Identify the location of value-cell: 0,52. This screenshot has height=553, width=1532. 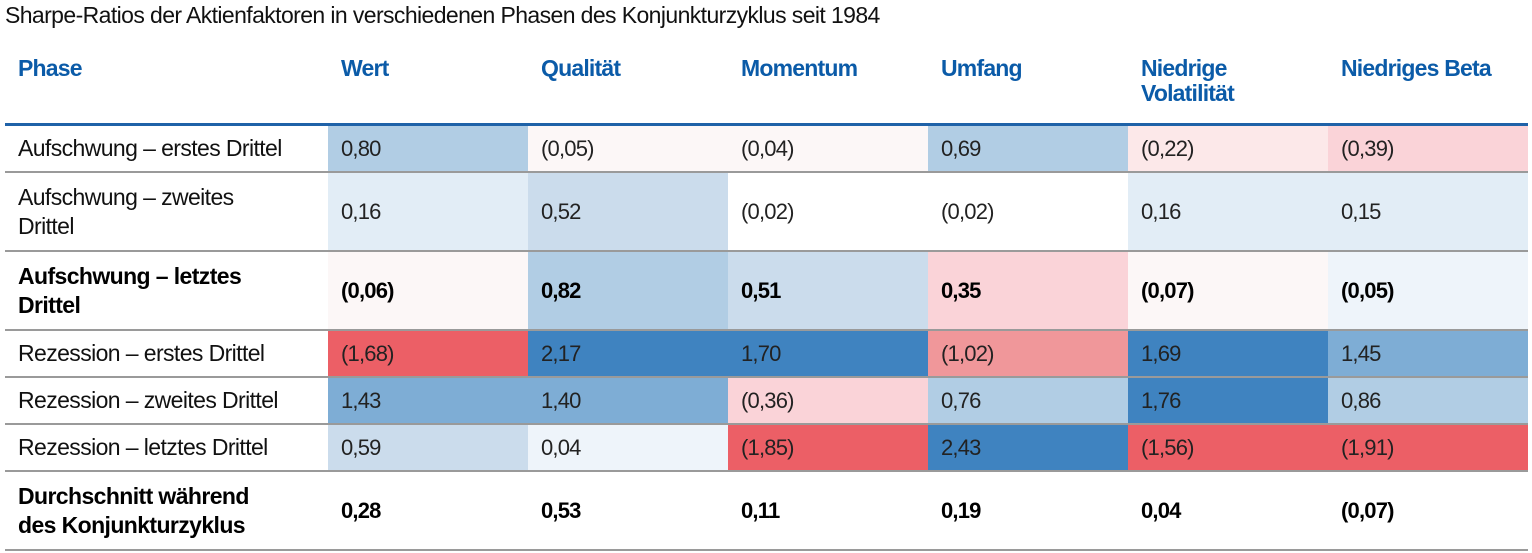
(628, 212).